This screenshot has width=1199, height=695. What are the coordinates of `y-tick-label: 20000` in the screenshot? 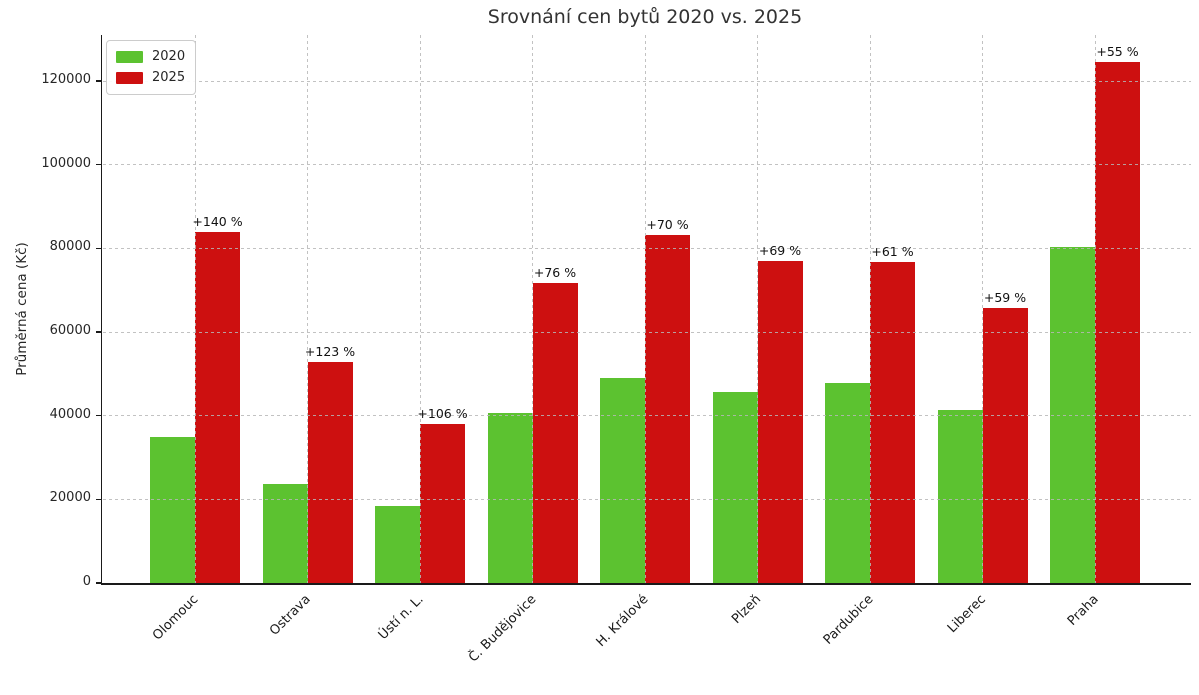 It's located at (70, 498).